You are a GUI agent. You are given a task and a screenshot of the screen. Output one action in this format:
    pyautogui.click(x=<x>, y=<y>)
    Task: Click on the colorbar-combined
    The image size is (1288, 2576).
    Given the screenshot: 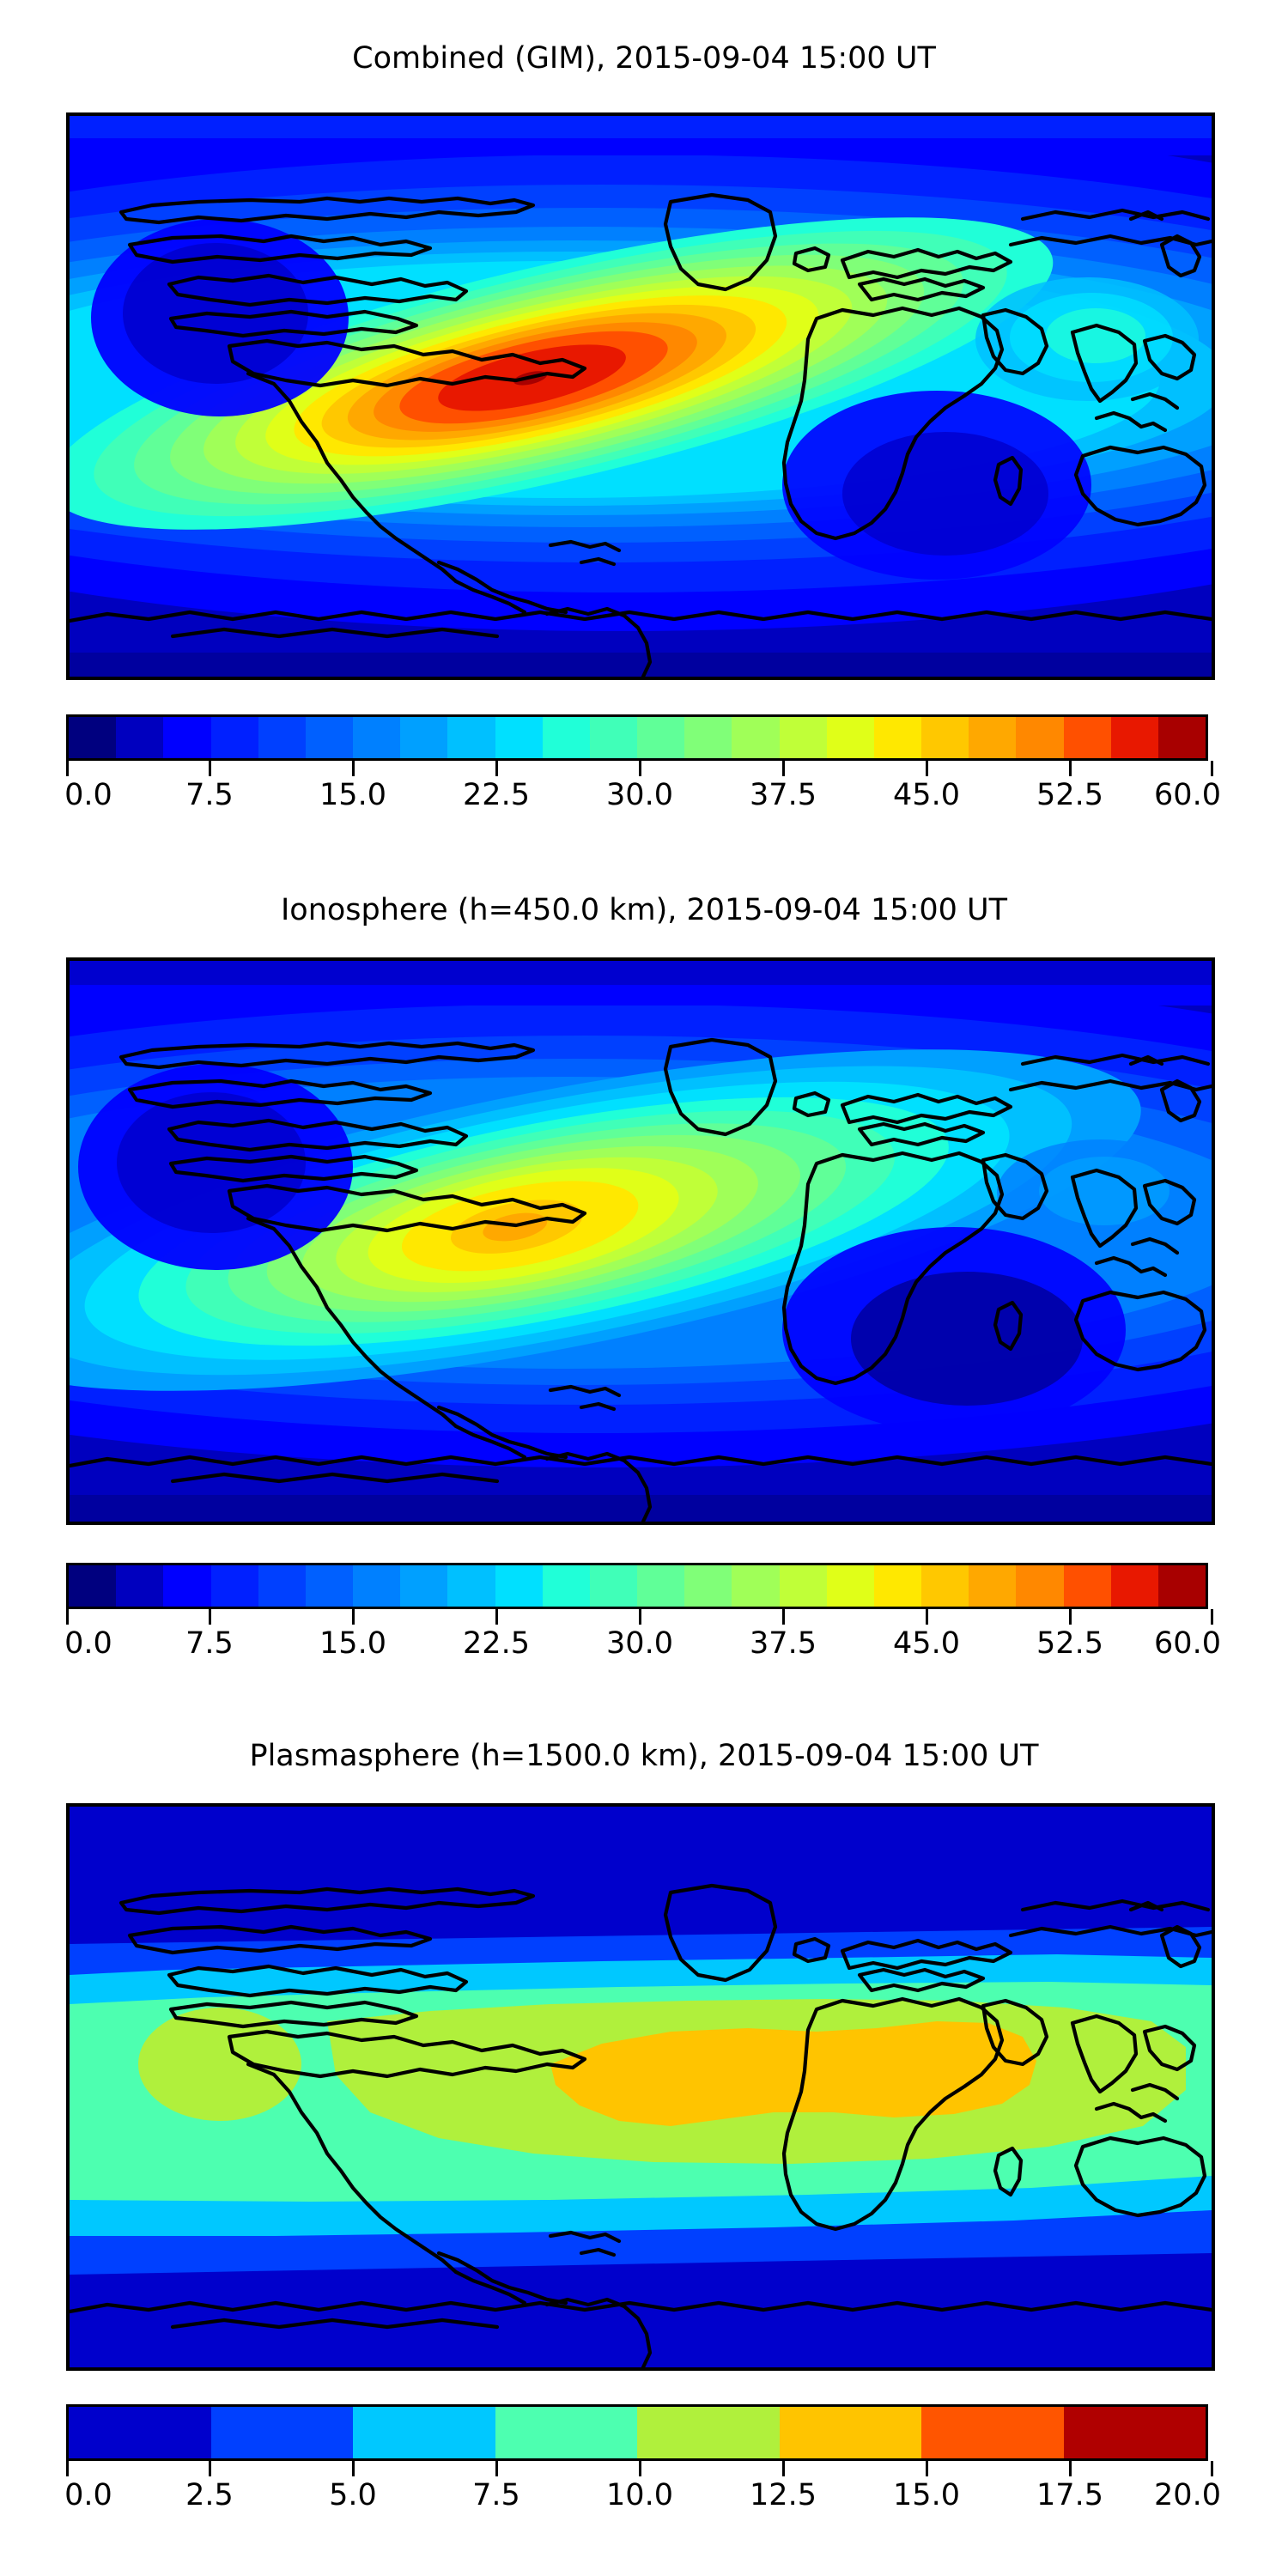 What is the action you would take?
    pyautogui.click(x=637, y=737)
    